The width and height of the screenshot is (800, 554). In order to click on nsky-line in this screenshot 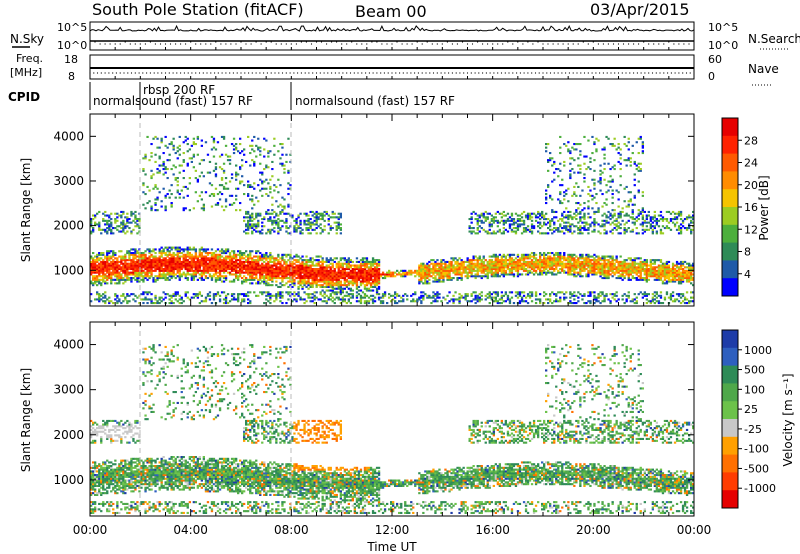, I will do `click(392, 28)`.